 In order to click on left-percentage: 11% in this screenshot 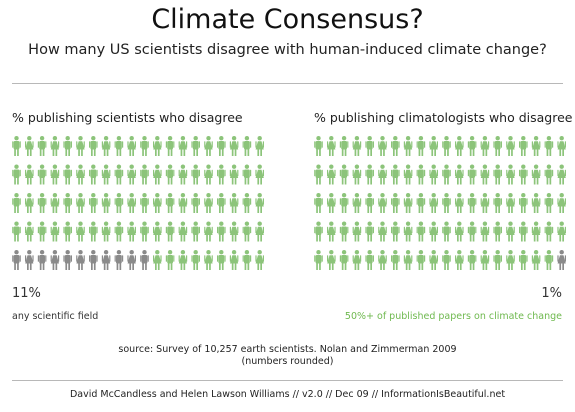, I will do `click(26, 293)`.